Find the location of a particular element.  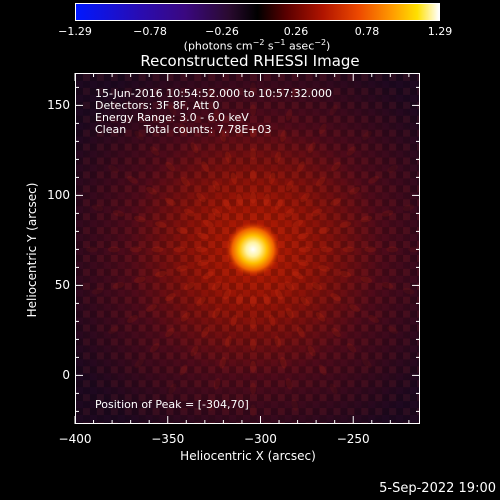

colorbar-tick-label: −0.26 is located at coordinates (222, 31).